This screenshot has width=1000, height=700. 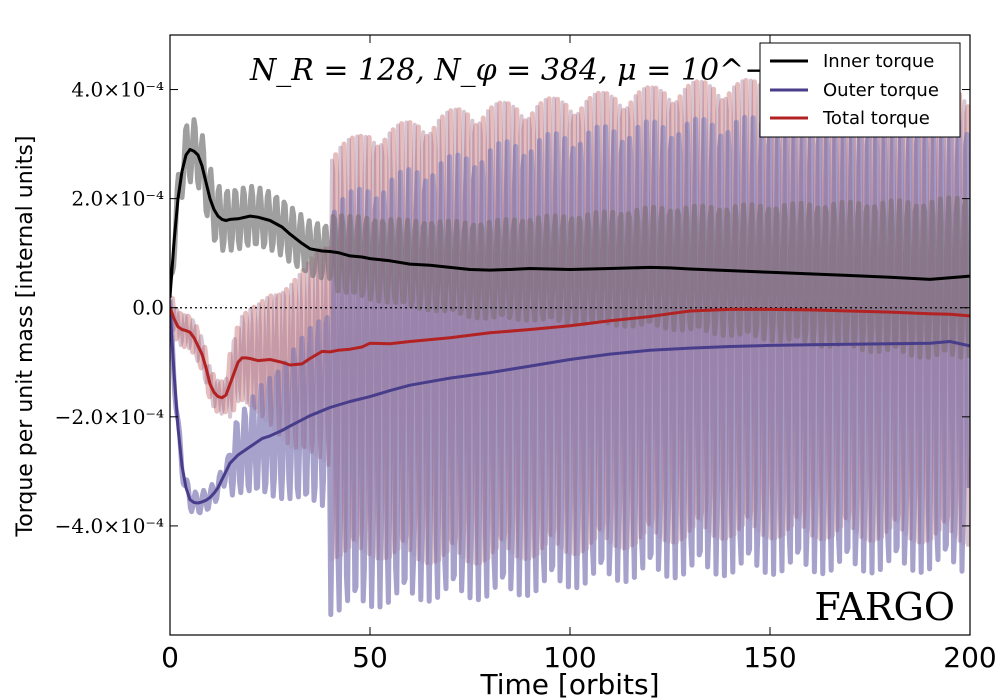 What do you see at coordinates (878, 61) in the screenshot?
I see `legend-label-inner: Inner torque` at bounding box center [878, 61].